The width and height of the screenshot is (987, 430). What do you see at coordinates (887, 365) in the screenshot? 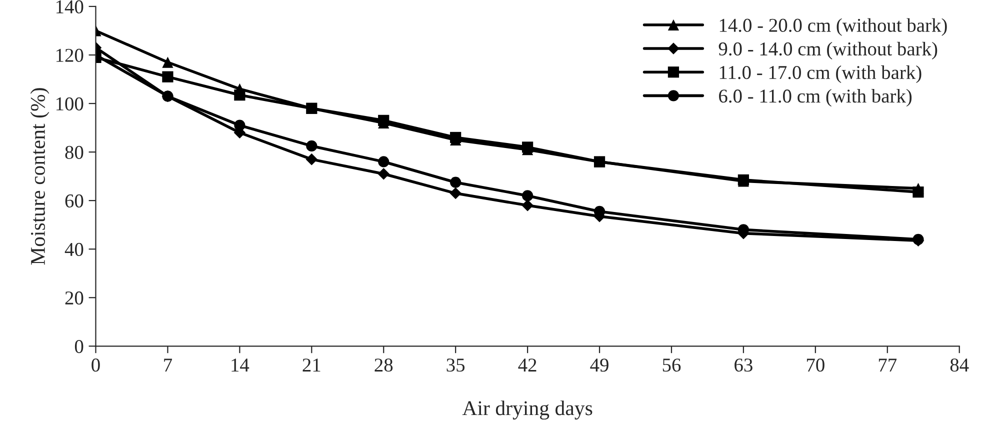
I see `x-tick-label: 77` at bounding box center [887, 365].